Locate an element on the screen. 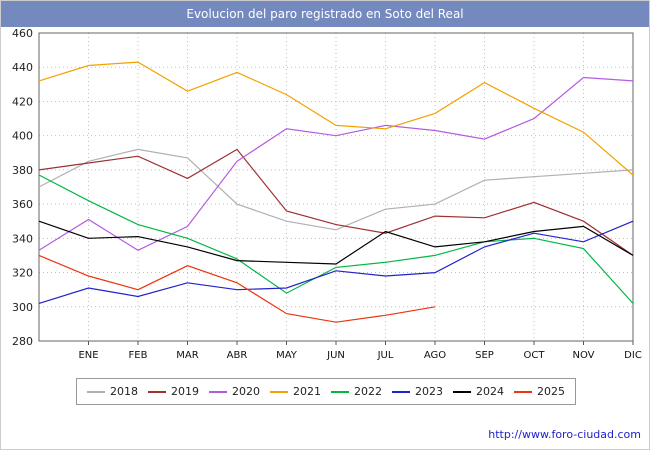 The image size is (650, 450). y-tick-label: 440 is located at coordinates (22, 67).